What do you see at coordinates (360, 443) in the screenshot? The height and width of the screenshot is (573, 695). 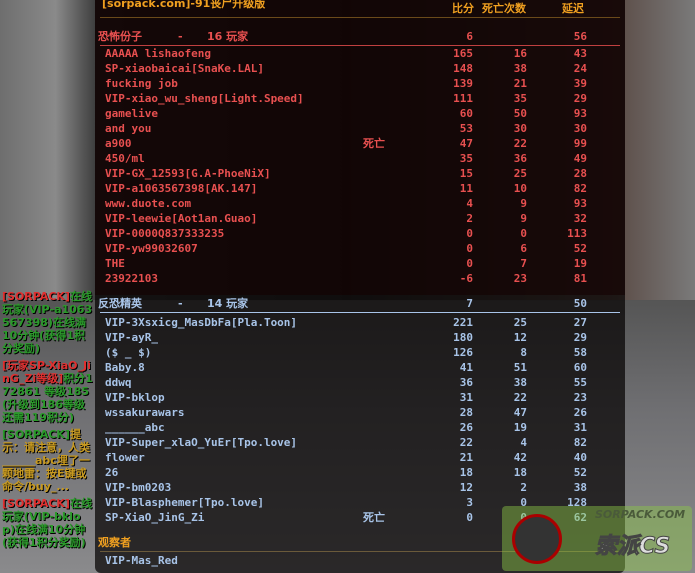 I see `player-row: VIP-Super_xlaO_YuEr[Tpo.love] 22 4 82` at bounding box center [360, 443].